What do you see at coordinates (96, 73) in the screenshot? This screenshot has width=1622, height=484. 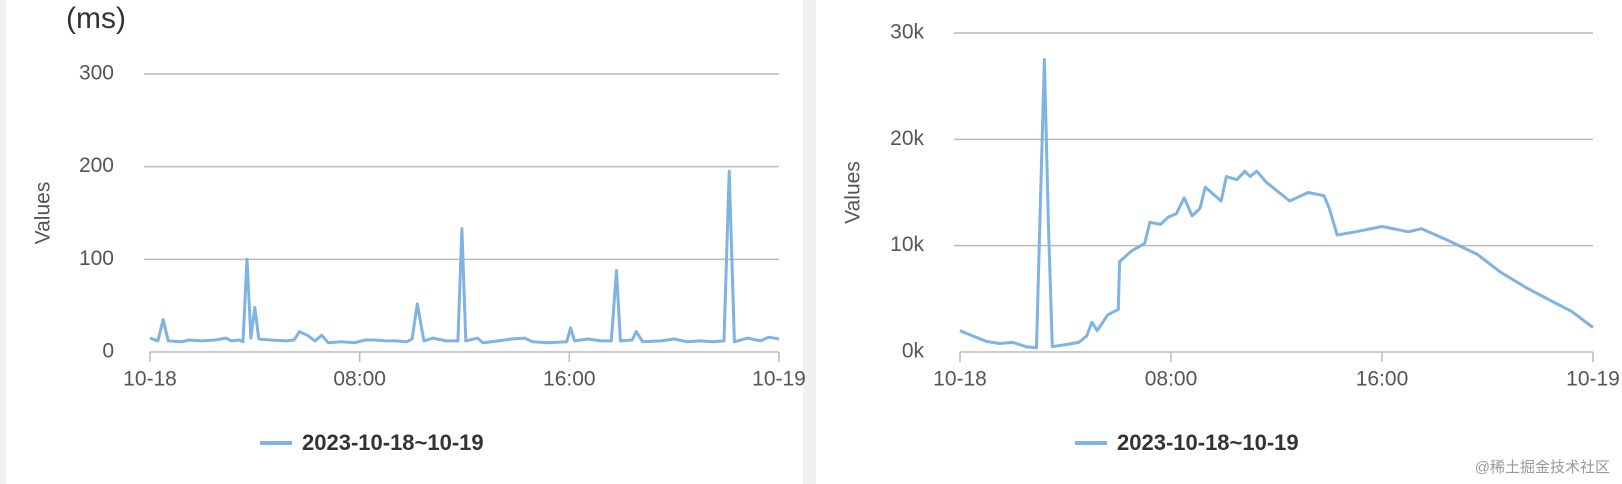 I see `y-tick-label: 300` at bounding box center [96, 73].